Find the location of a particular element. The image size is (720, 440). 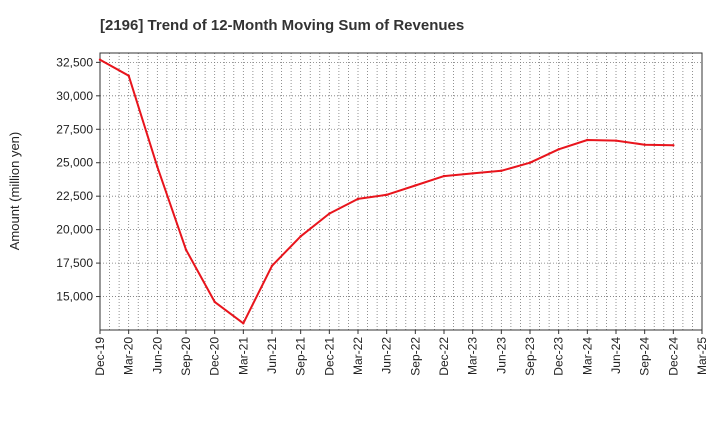

x-tick-label: Jun-22 is located at coordinates (387, 355).